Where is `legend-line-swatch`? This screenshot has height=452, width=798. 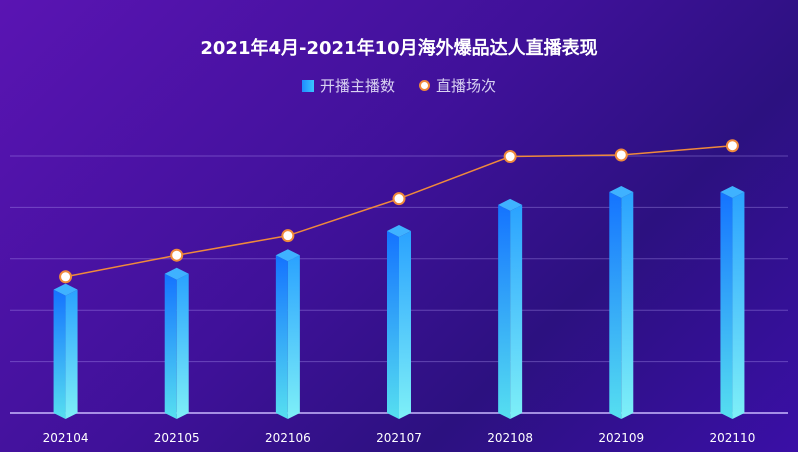
legend-line-swatch is located at coordinates (424, 85).